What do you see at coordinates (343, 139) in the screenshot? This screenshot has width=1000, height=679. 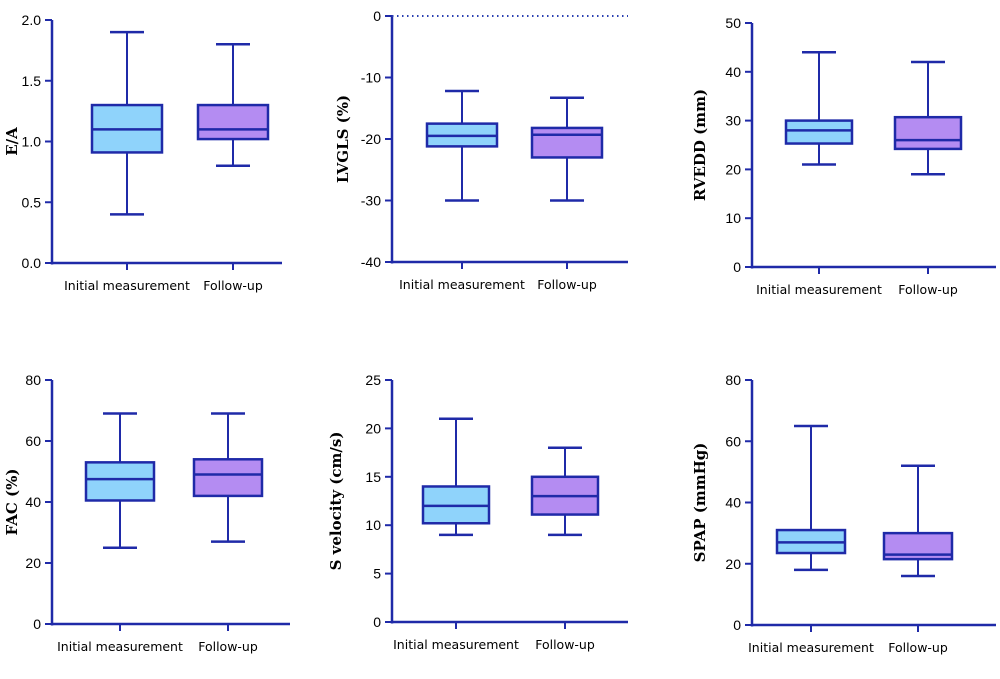 I see `y-axis-title: LVGLS (%)` at bounding box center [343, 139].